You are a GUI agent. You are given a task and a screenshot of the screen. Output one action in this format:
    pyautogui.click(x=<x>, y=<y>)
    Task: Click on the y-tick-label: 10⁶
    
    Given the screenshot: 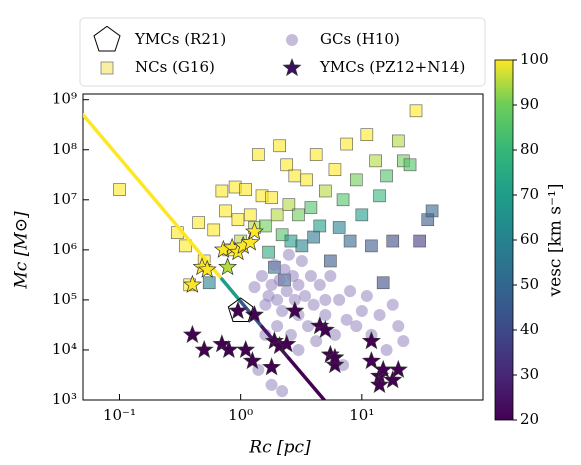 What is the action you would take?
    pyautogui.click(x=64, y=249)
    